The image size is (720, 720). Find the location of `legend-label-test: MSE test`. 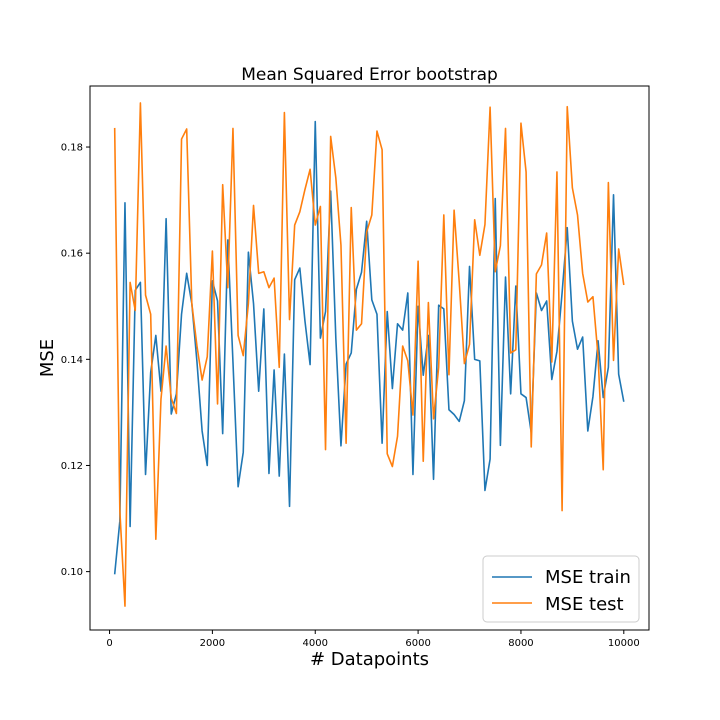

legend-label-test: MSE test is located at coordinates (584, 604).